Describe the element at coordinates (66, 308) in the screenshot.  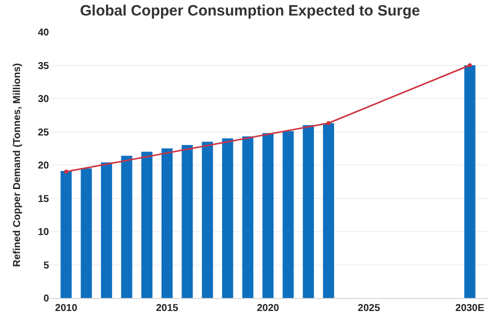
I see `x-tick-label: 2010` at that location.